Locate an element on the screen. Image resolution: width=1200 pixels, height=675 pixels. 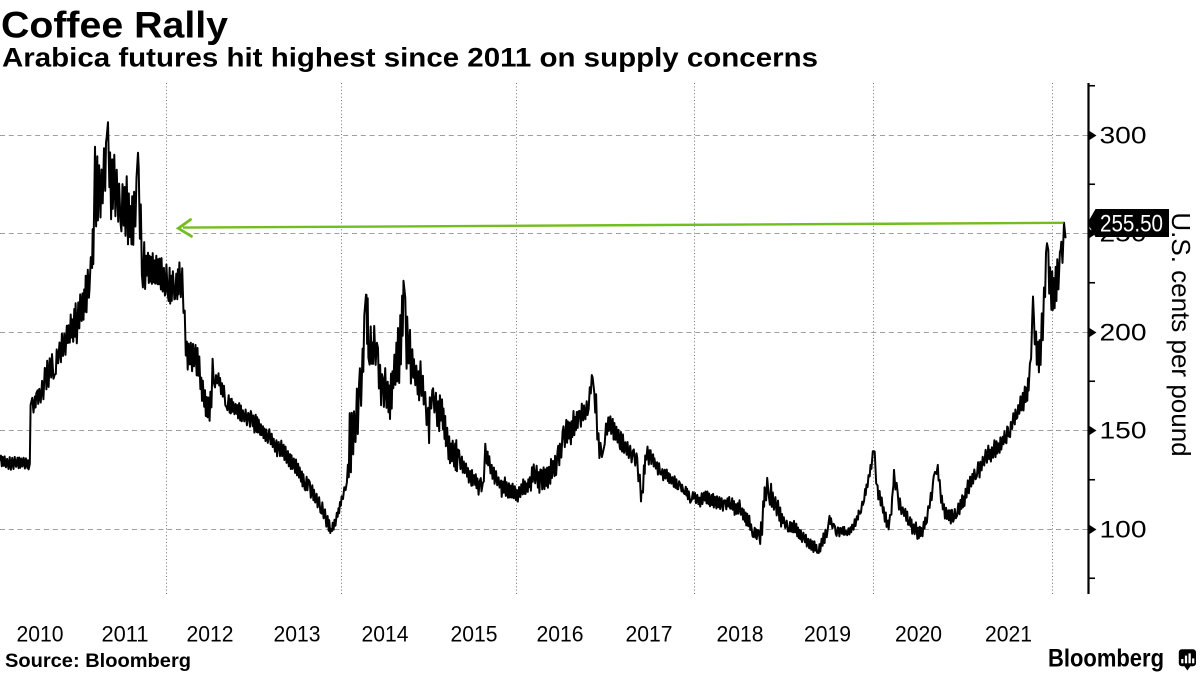
svg-text: 2017 is located at coordinates (649, 634).